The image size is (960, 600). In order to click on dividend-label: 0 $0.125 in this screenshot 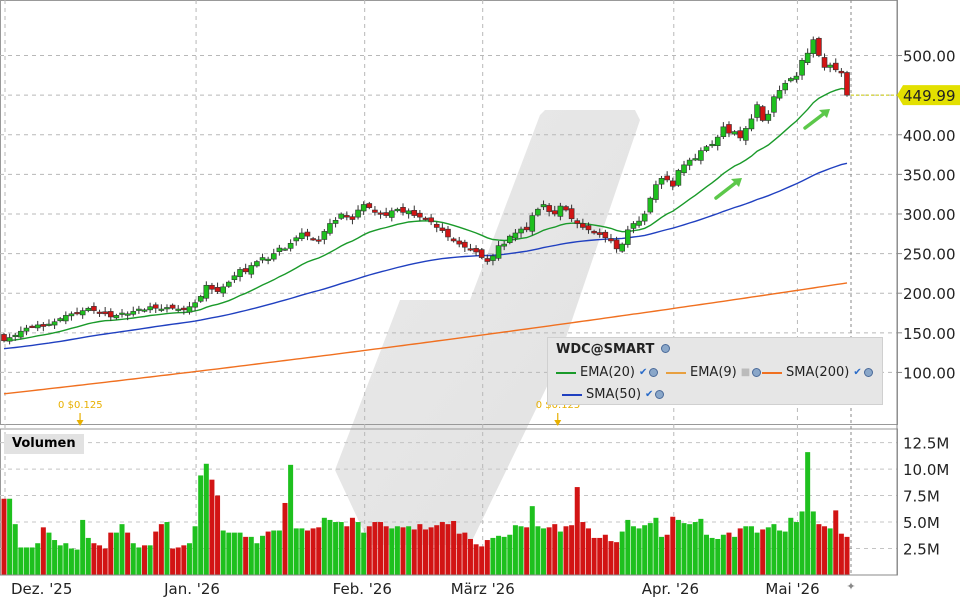, I will do `click(80, 405)`.